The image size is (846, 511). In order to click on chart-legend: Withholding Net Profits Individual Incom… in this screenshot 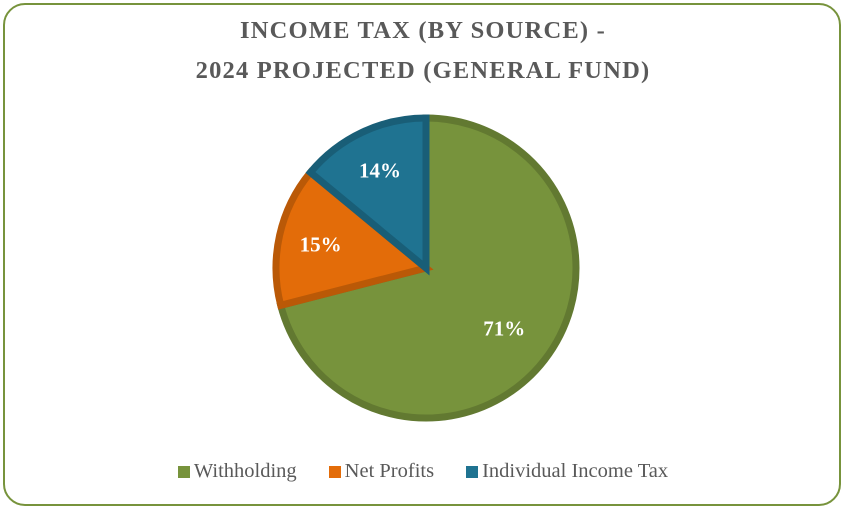, I will do `click(423, 471)`.